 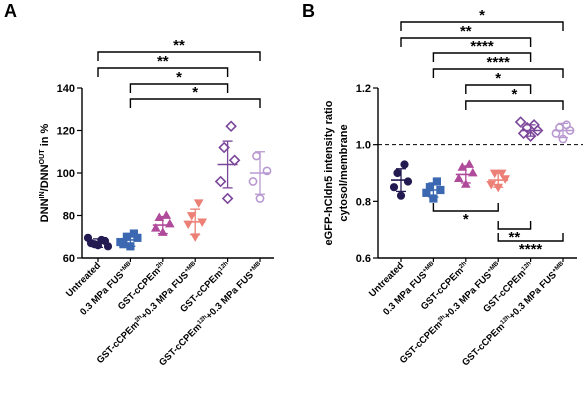 I want to click on y-tick-label: 60, so click(x=69, y=259).